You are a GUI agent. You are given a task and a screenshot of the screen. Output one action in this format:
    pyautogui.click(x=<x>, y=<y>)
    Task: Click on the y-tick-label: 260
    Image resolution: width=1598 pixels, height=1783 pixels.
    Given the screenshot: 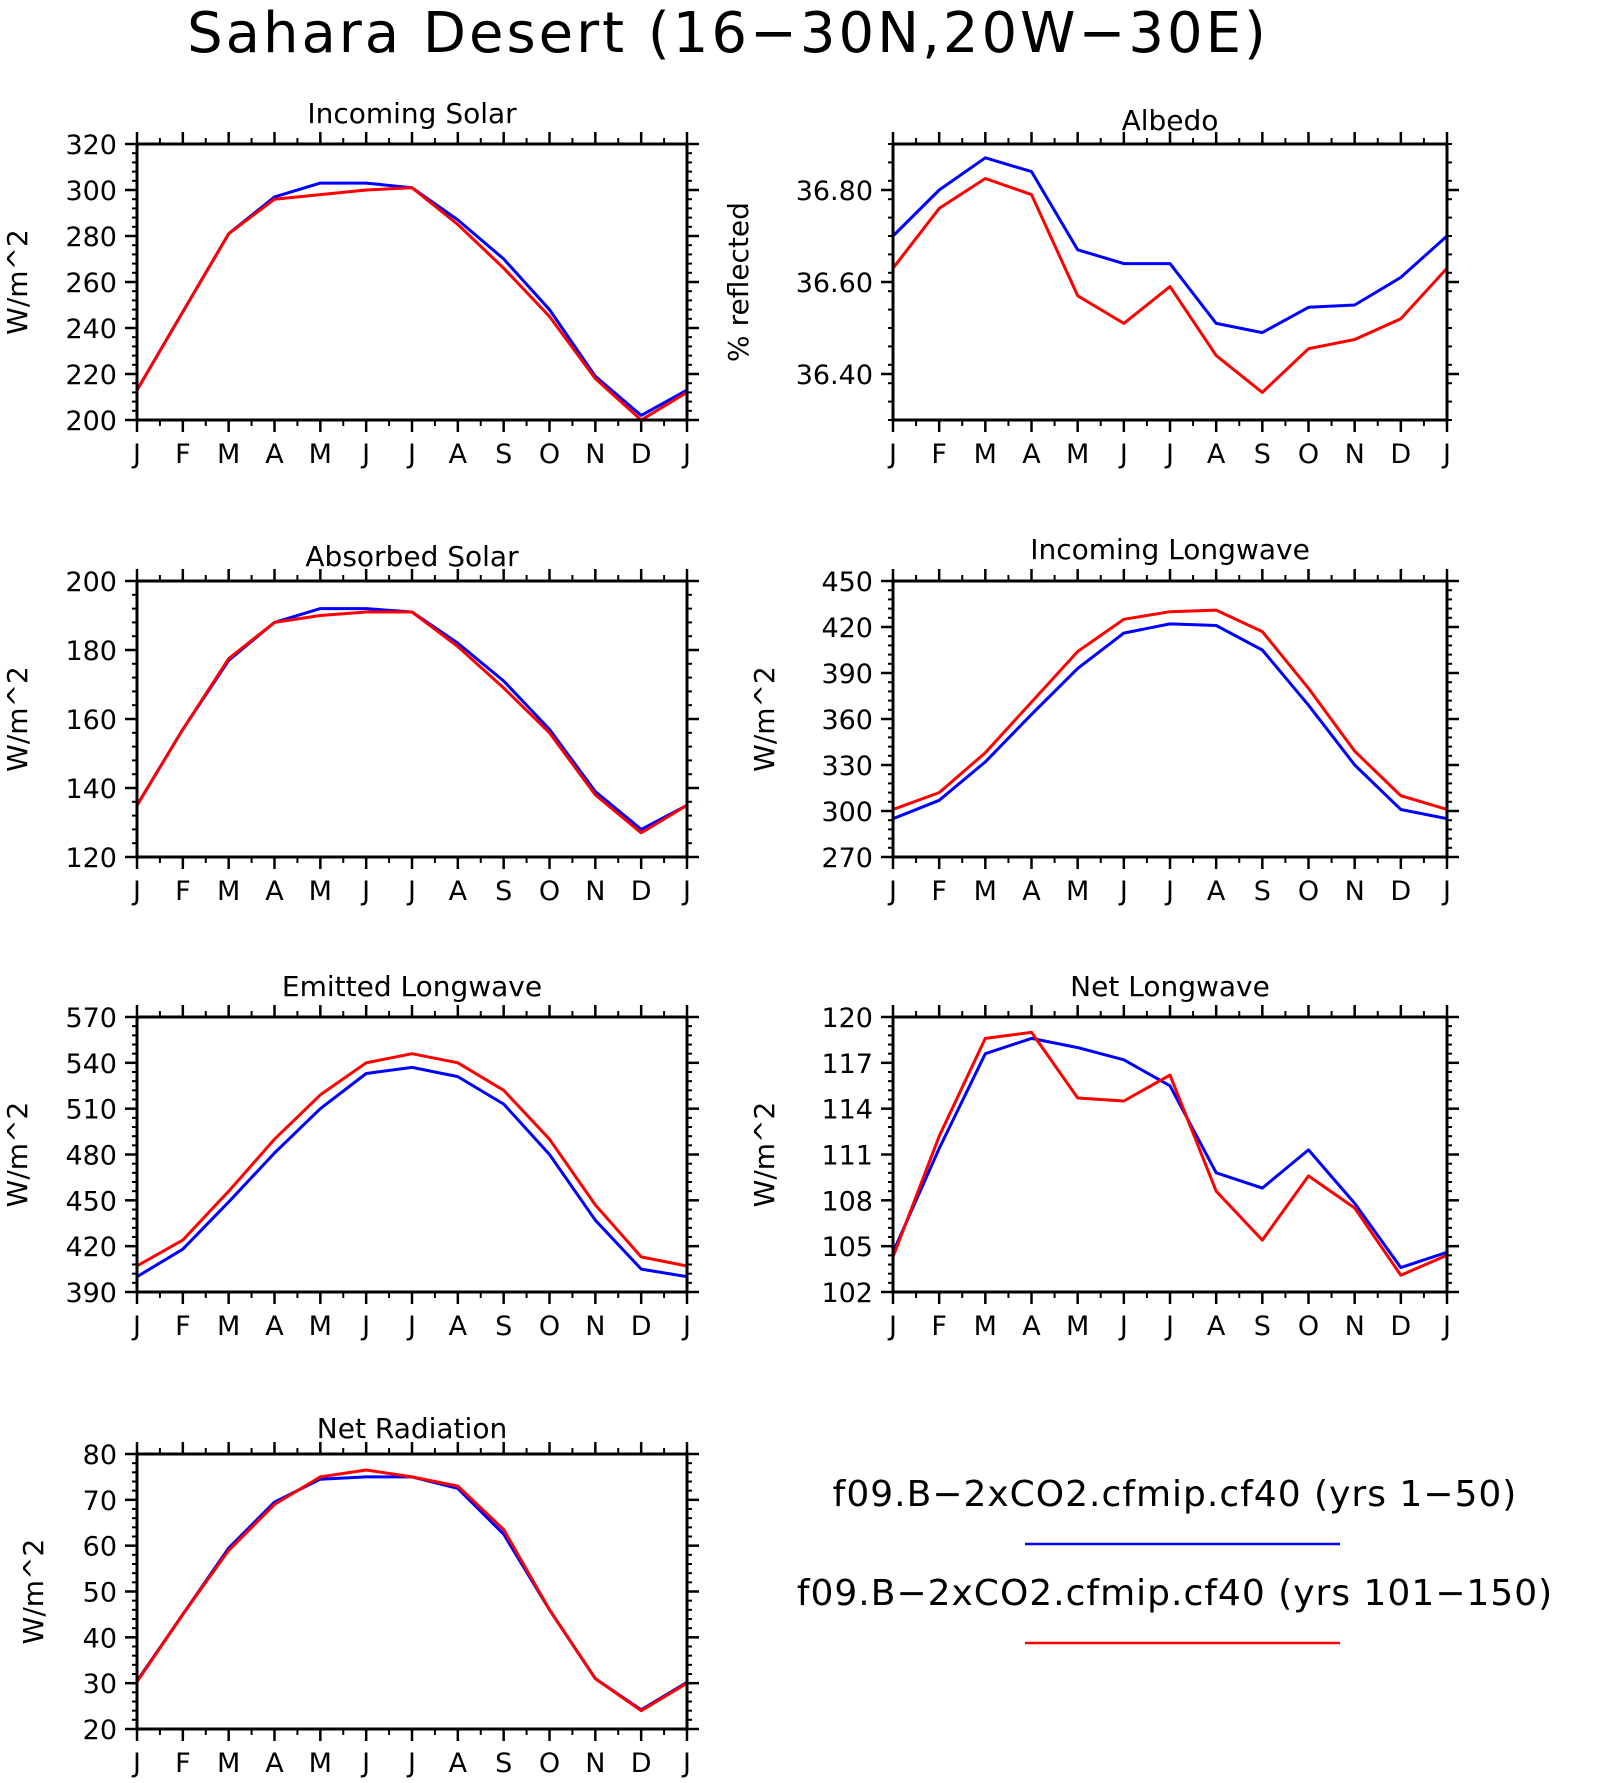 What is the action you would take?
    pyautogui.click(x=91, y=283)
    